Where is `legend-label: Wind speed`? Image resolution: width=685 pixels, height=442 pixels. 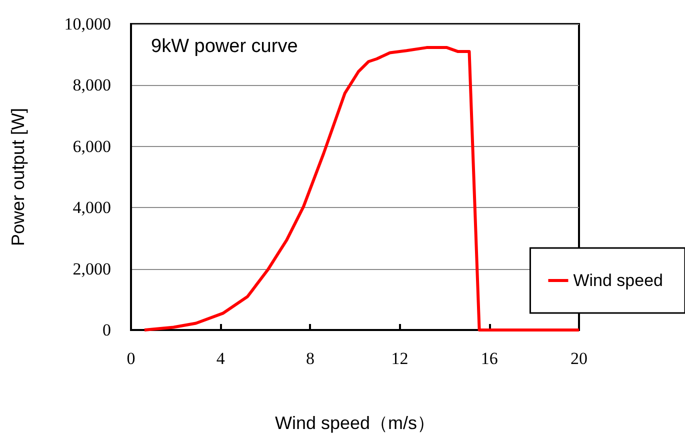 legend-label: Wind speed is located at coordinates (618, 280).